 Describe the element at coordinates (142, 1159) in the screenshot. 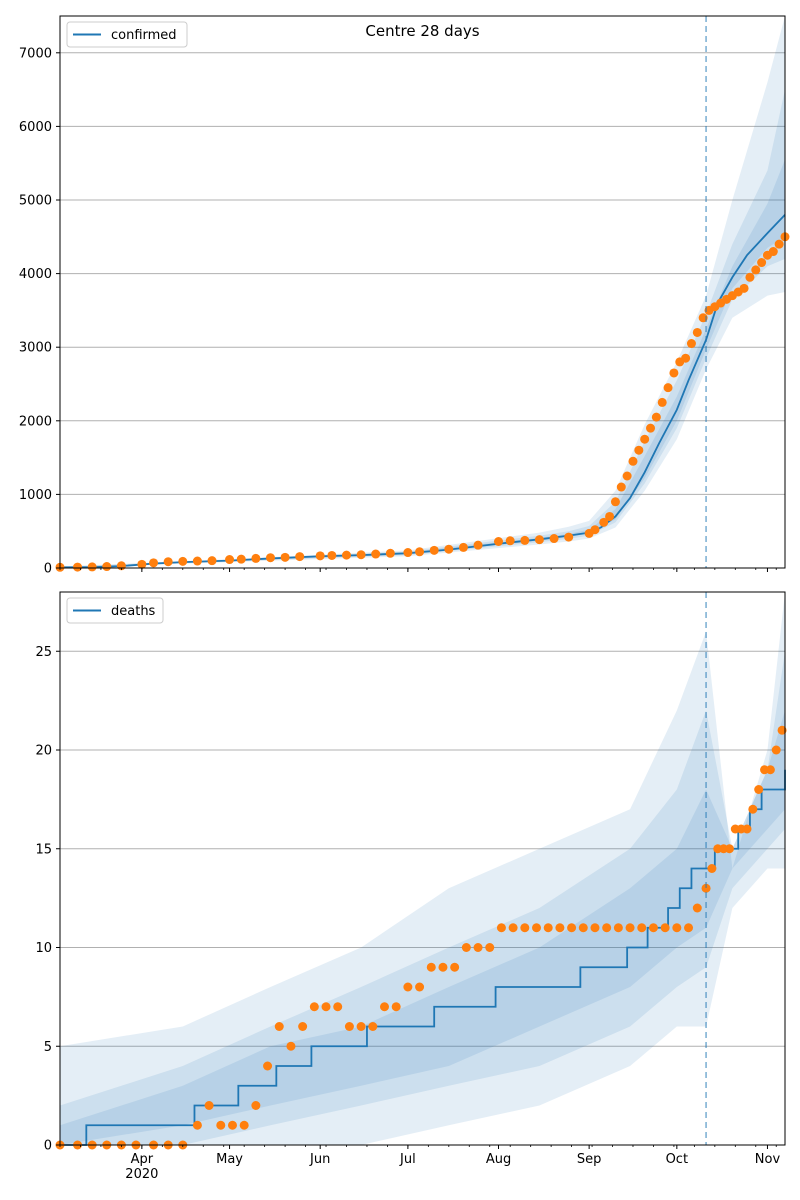

I see `x-tick-label: Apr` at that location.